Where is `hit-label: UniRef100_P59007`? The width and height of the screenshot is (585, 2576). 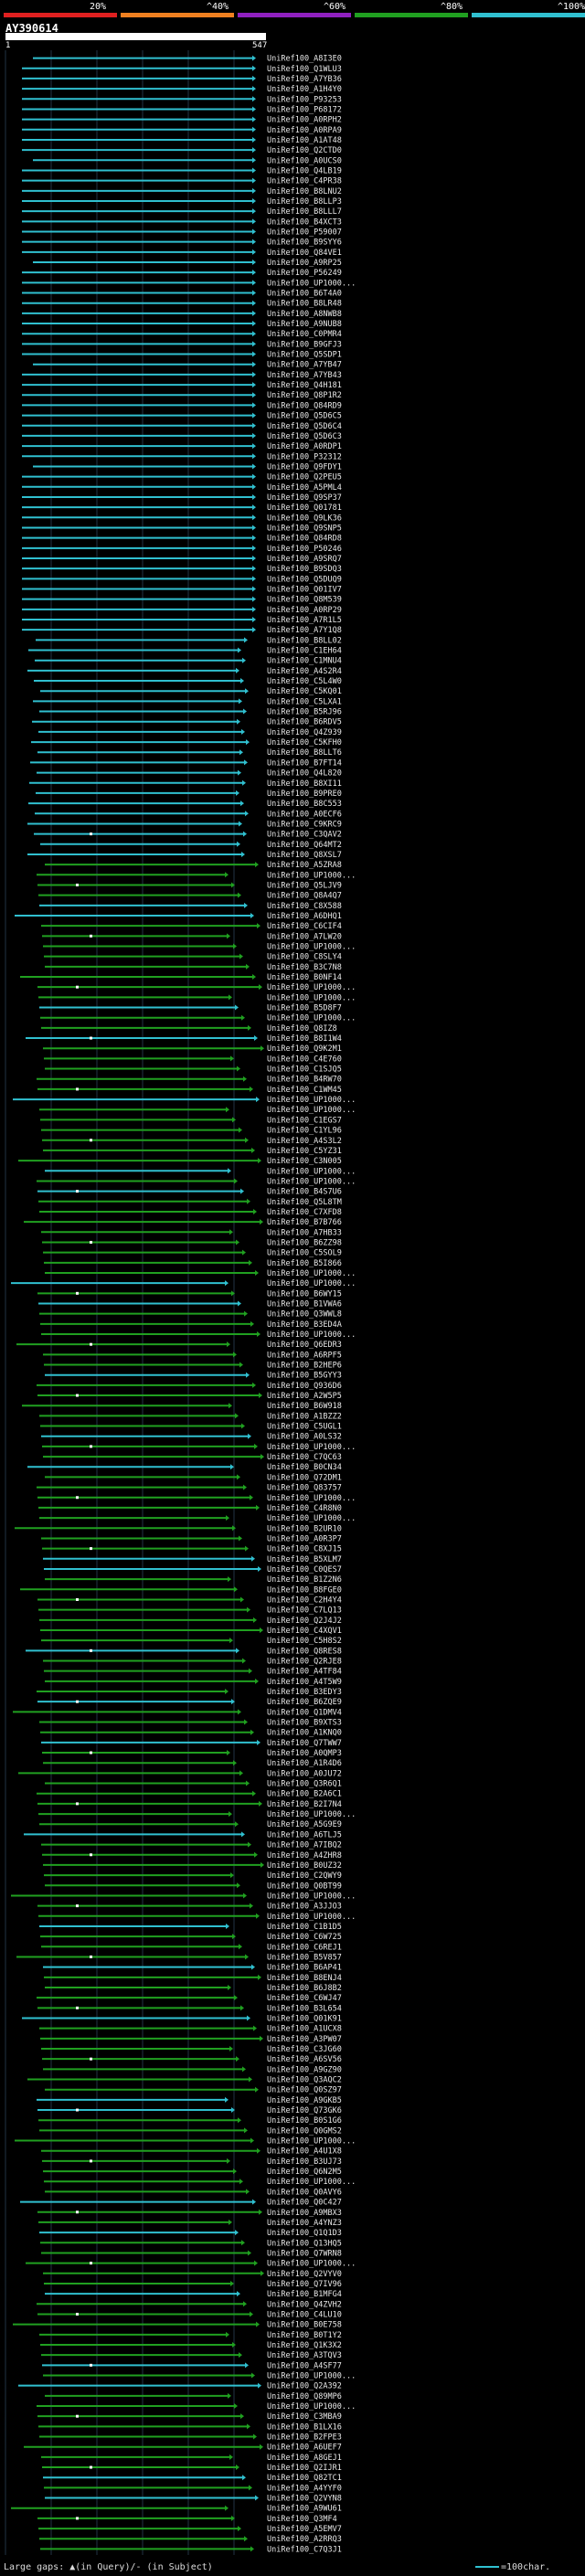
hit-label: UniRef100_P59007 is located at coordinates (304, 233).